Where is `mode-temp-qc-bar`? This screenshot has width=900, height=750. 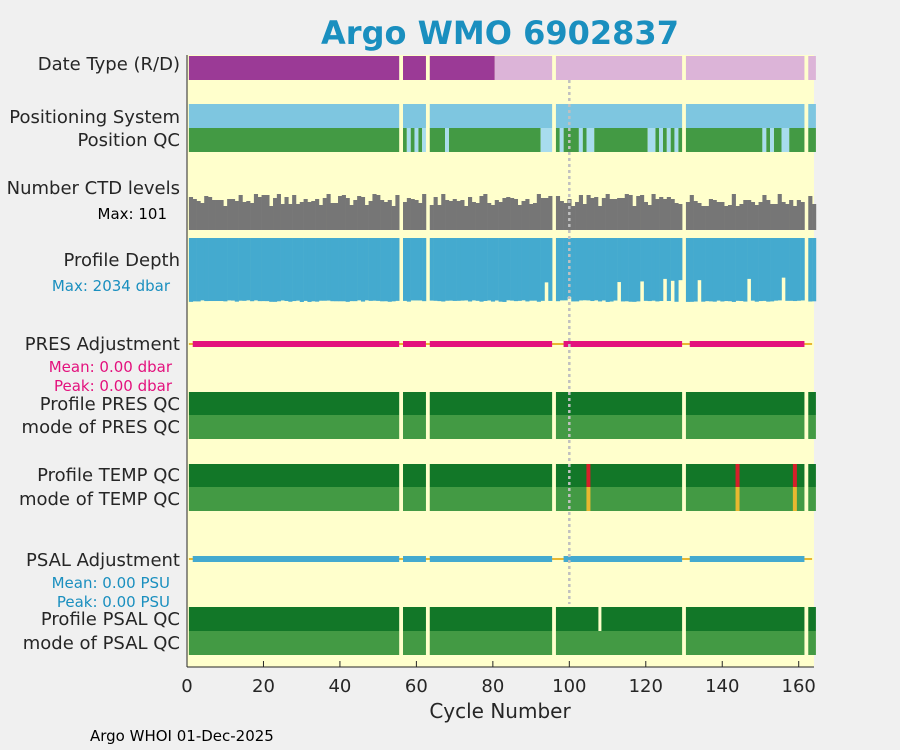
mode-temp-qc-bar is located at coordinates (745, 499).